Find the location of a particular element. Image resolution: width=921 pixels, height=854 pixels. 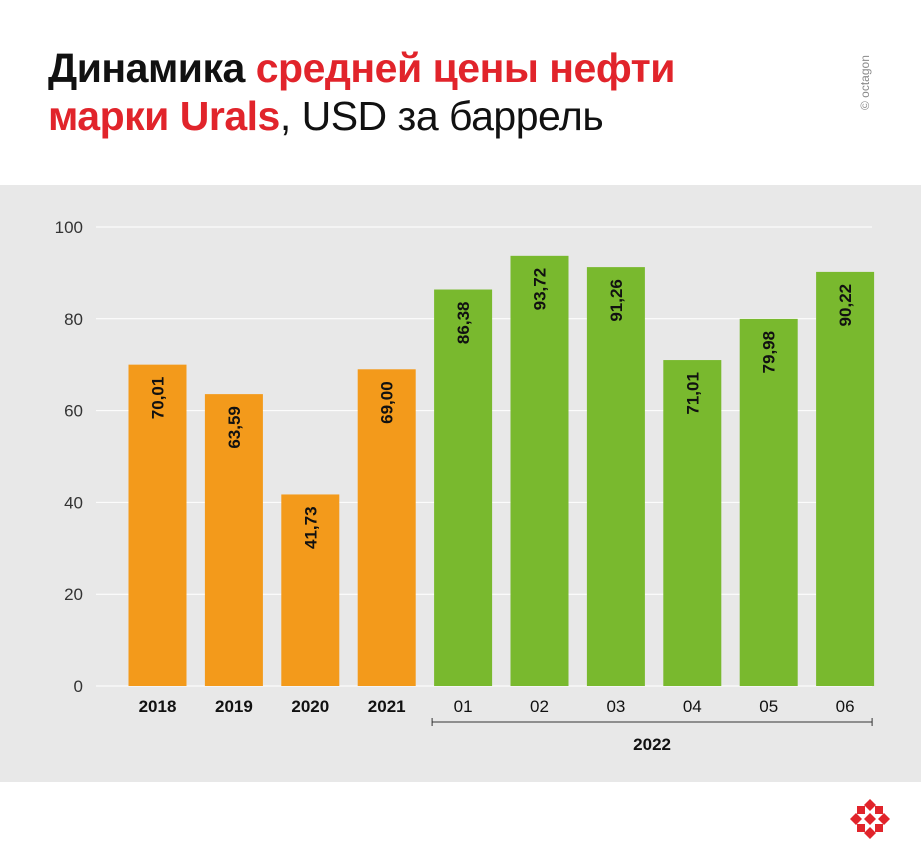

x-tick-label: 2021 is located at coordinates (387, 706).